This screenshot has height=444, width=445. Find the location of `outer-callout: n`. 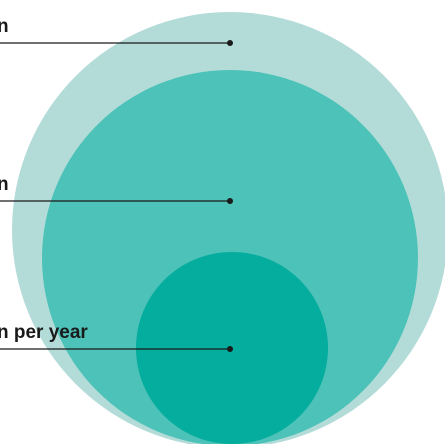

outer-callout: n is located at coordinates (116, 31).